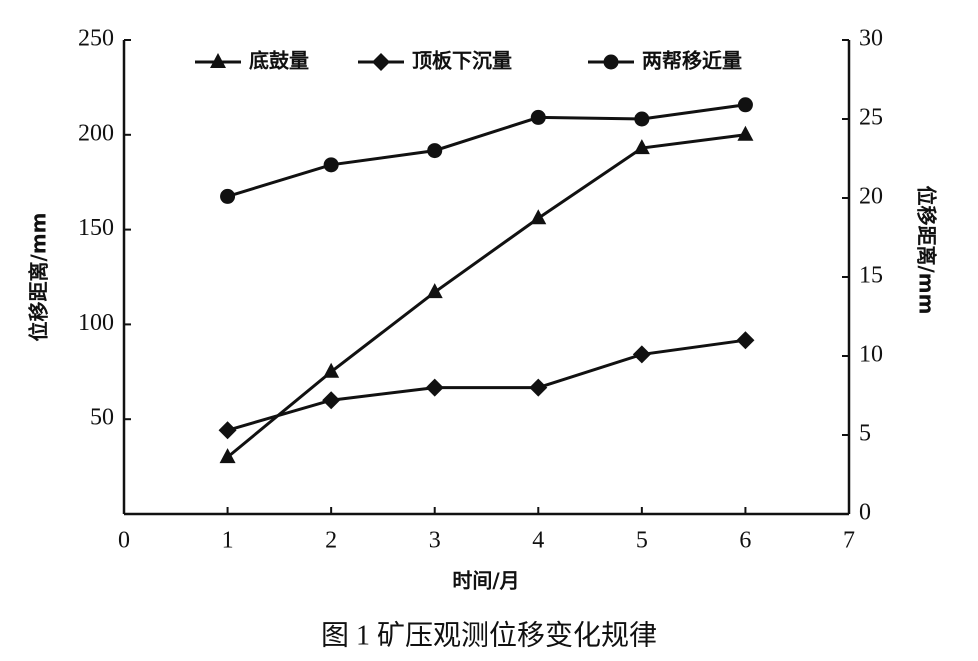  I want to click on x-tick-label: 2, so click(331, 541).